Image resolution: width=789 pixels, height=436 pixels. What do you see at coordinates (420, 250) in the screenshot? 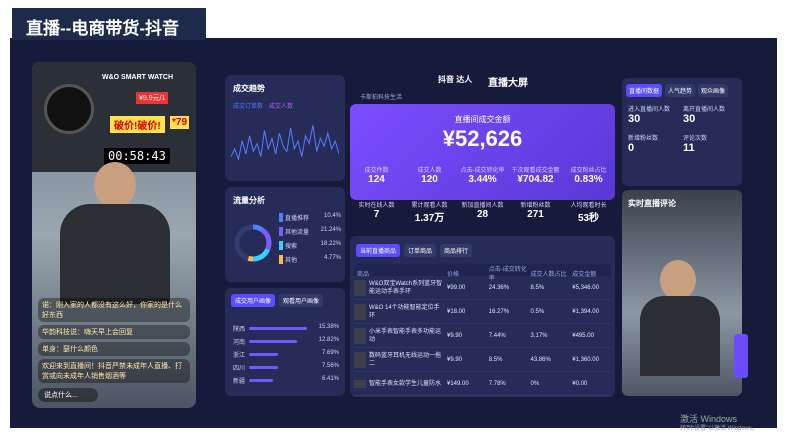
I see `tab: 订单商品` at bounding box center [420, 250].